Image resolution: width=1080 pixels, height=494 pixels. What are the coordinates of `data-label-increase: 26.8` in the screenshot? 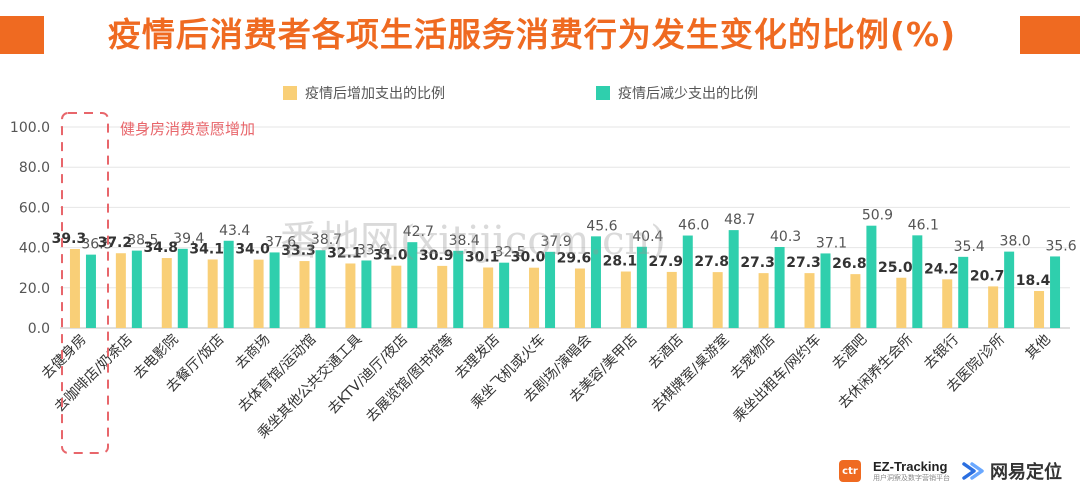 It's located at (849, 264).